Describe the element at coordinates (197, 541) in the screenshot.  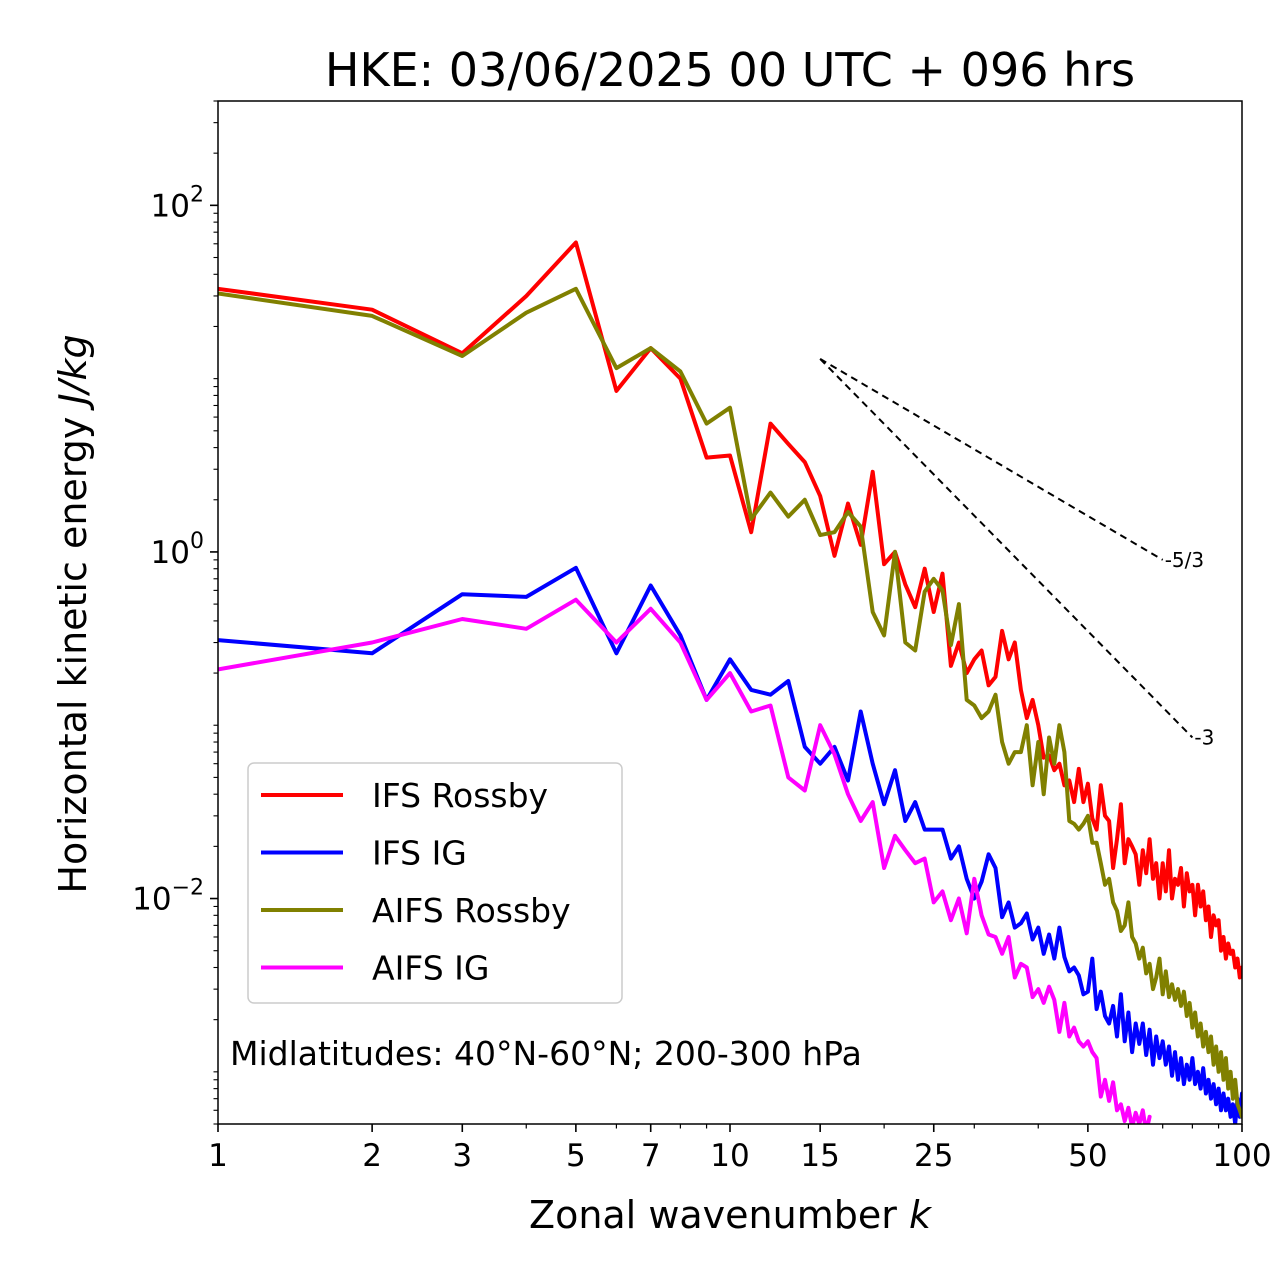
I see `y-tick-exponent: 0` at that location.